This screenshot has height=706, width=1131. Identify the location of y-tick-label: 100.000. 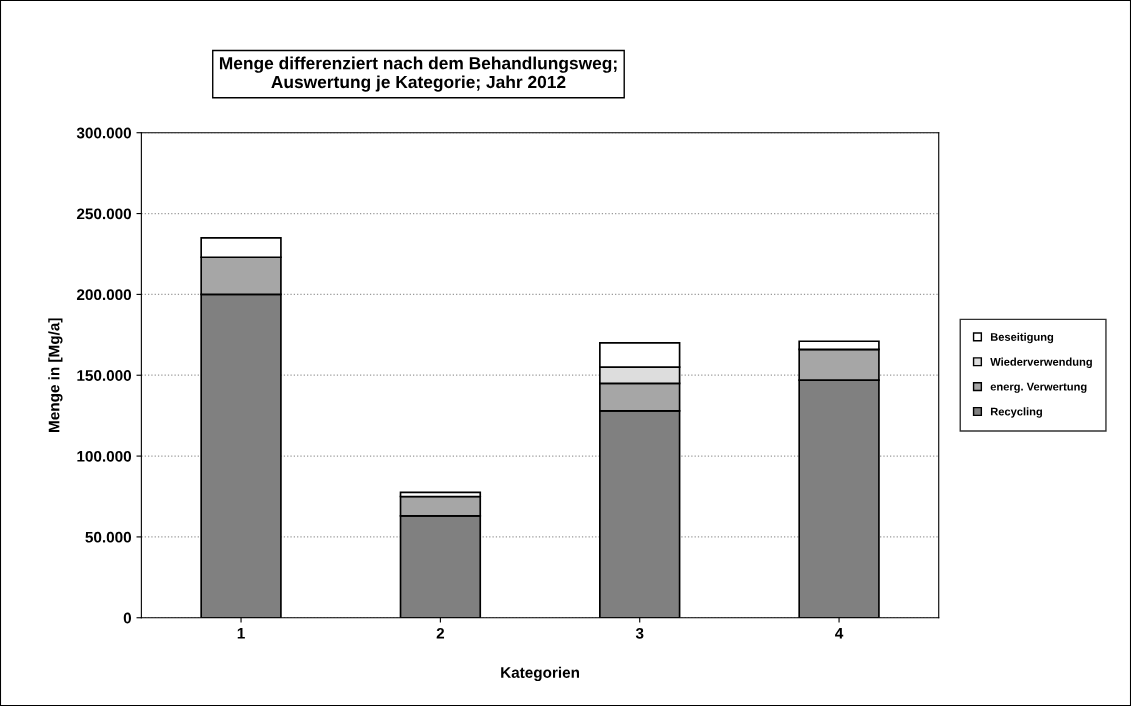
(104, 456).